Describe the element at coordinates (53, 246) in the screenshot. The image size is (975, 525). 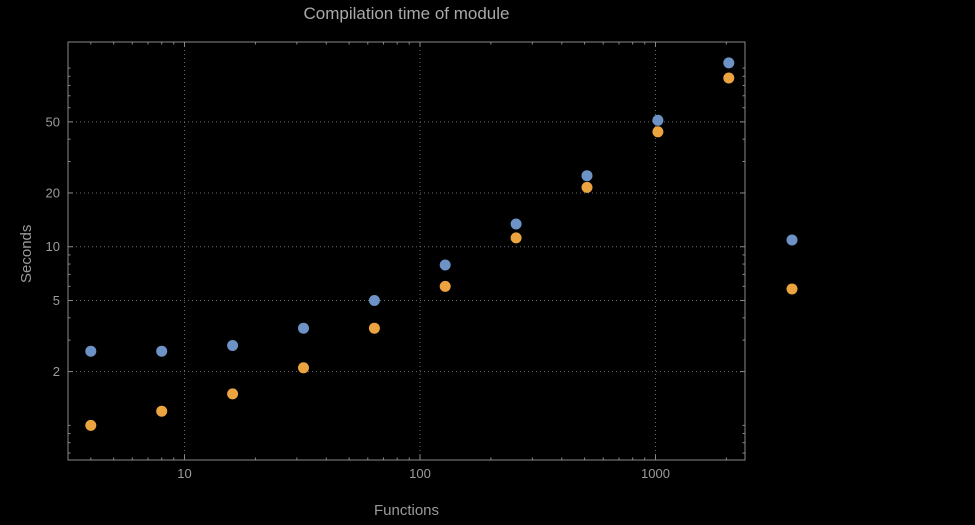
I see `y-tick-label: 10` at that location.